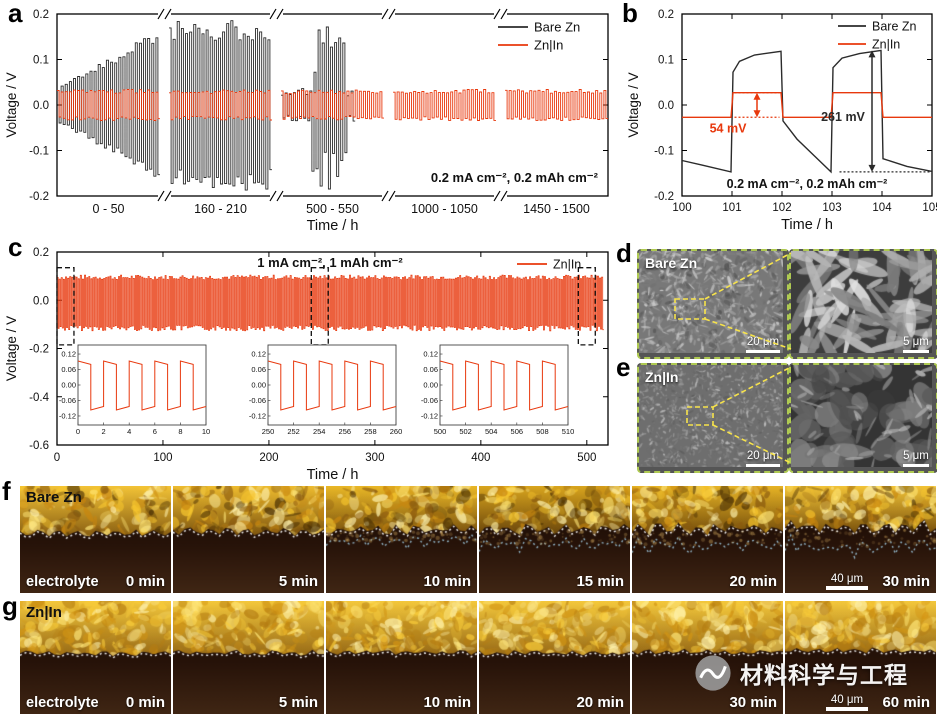  What do you see at coordinates (319, 431) in the screenshot?
I see `svg-text: 254` at bounding box center [319, 431].